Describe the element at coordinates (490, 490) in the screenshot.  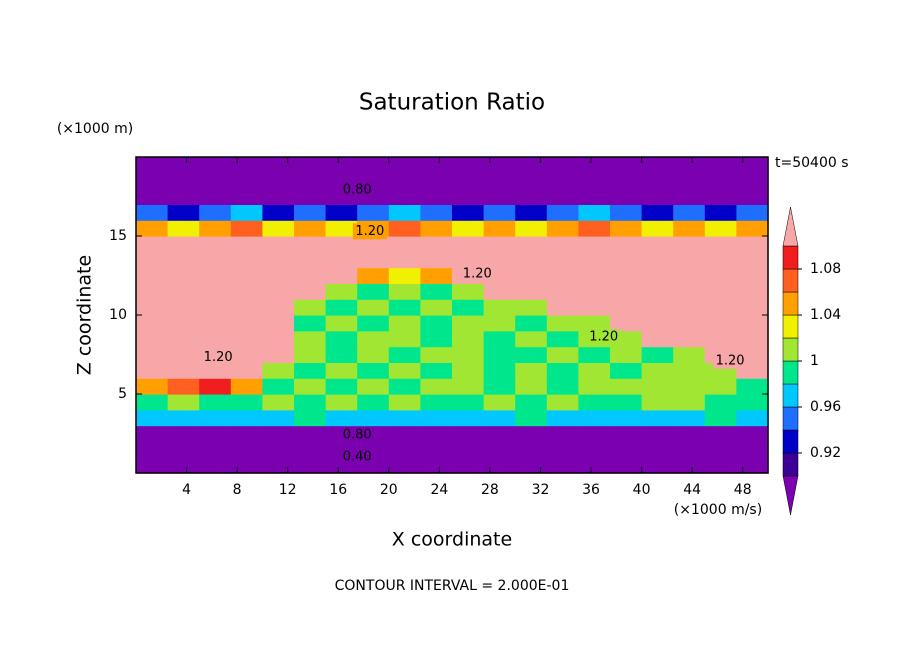
I see `x-tick-label: 28` at that location.